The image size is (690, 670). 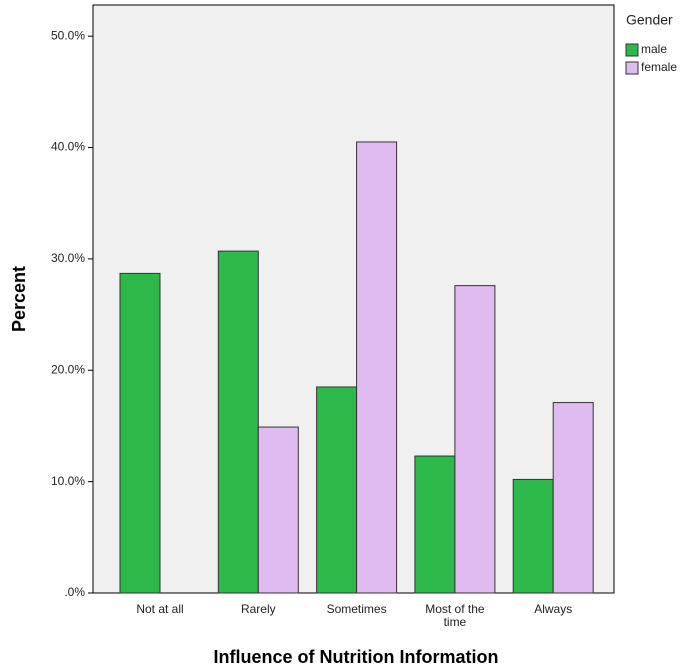 What do you see at coordinates (68, 147) in the screenshot?
I see `y-tick-label: 40.0%` at bounding box center [68, 147].